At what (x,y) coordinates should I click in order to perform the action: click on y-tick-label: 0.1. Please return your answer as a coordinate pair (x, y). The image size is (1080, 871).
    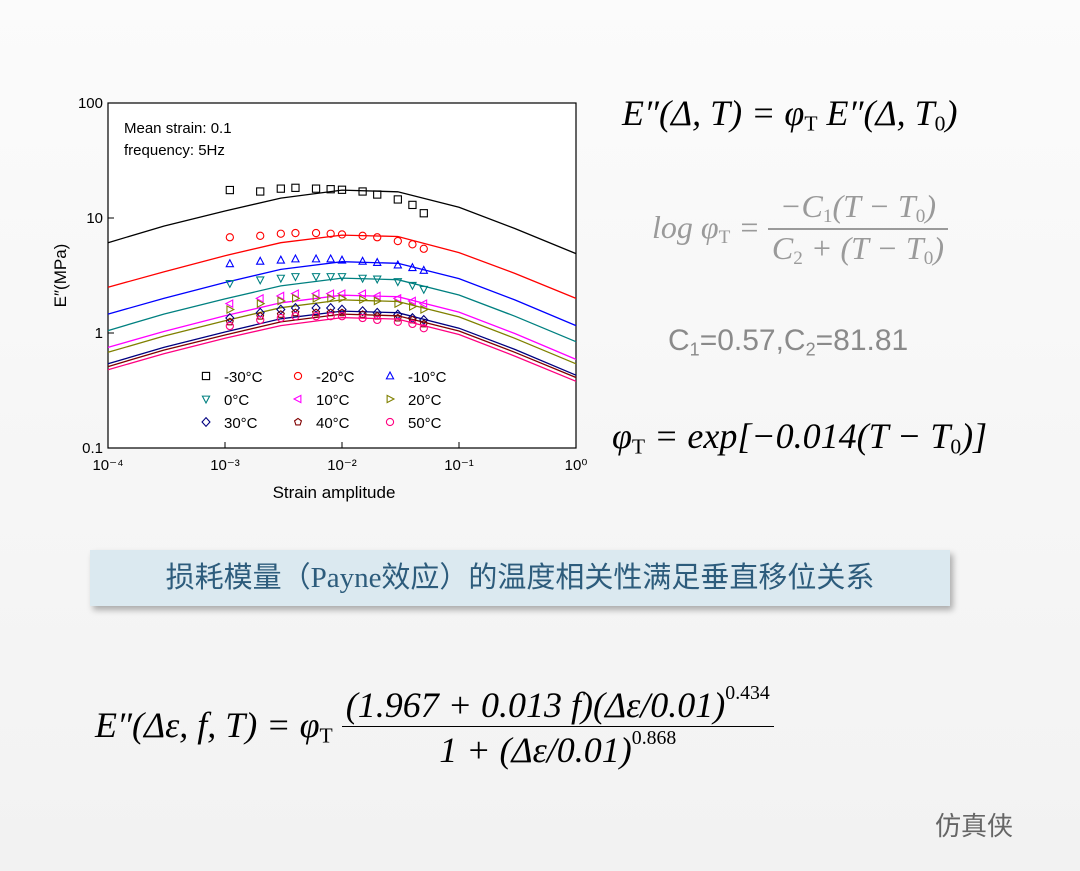
    Looking at the image, I should click on (92, 448).